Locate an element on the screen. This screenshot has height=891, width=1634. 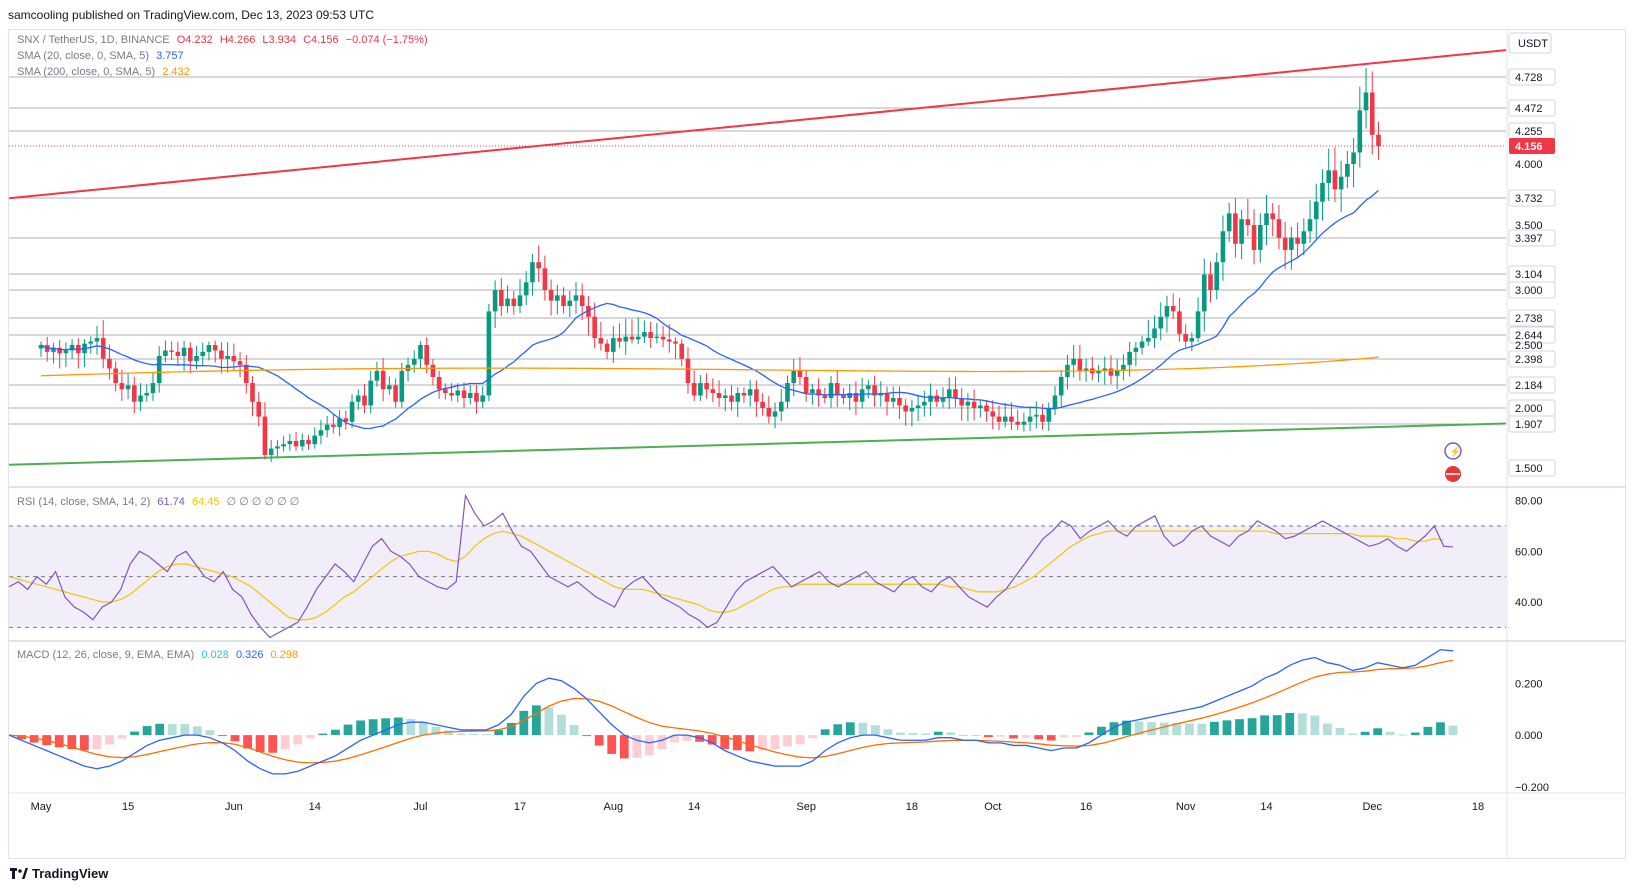
macd-tick-label: 0.000 is located at coordinates (1529, 736).